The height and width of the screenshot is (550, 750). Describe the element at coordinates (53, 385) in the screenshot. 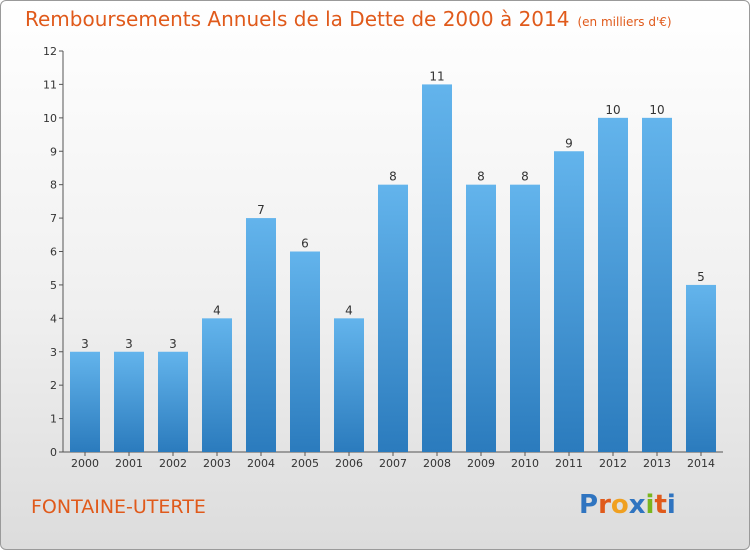

I see `y-tick-label: 2` at that location.